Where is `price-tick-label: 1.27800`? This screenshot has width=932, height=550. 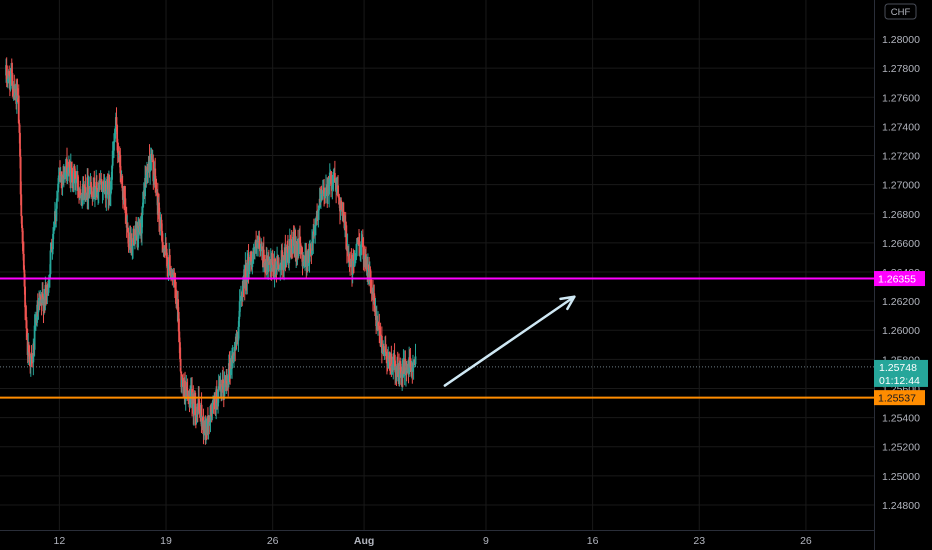 price-tick-label: 1.27800 is located at coordinates (901, 69).